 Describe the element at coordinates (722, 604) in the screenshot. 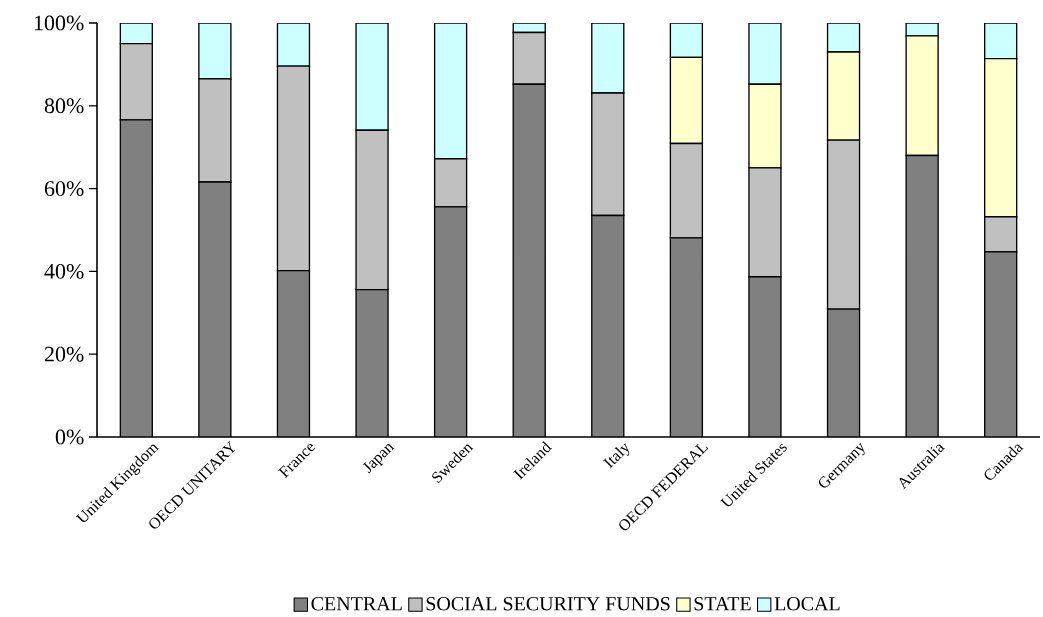

I see `legend-label: STATE` at that location.